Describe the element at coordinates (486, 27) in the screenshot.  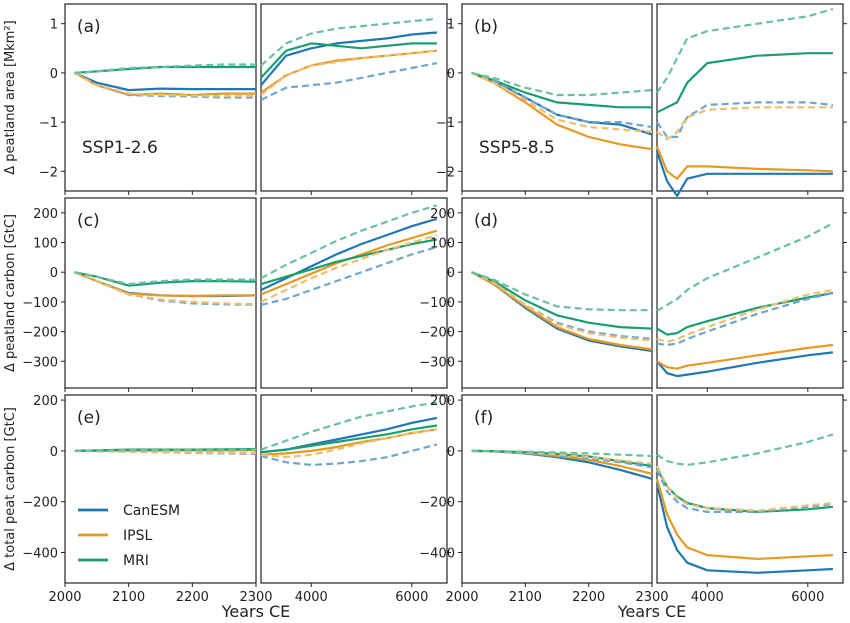
I see `panel-label: (b)` at that location.